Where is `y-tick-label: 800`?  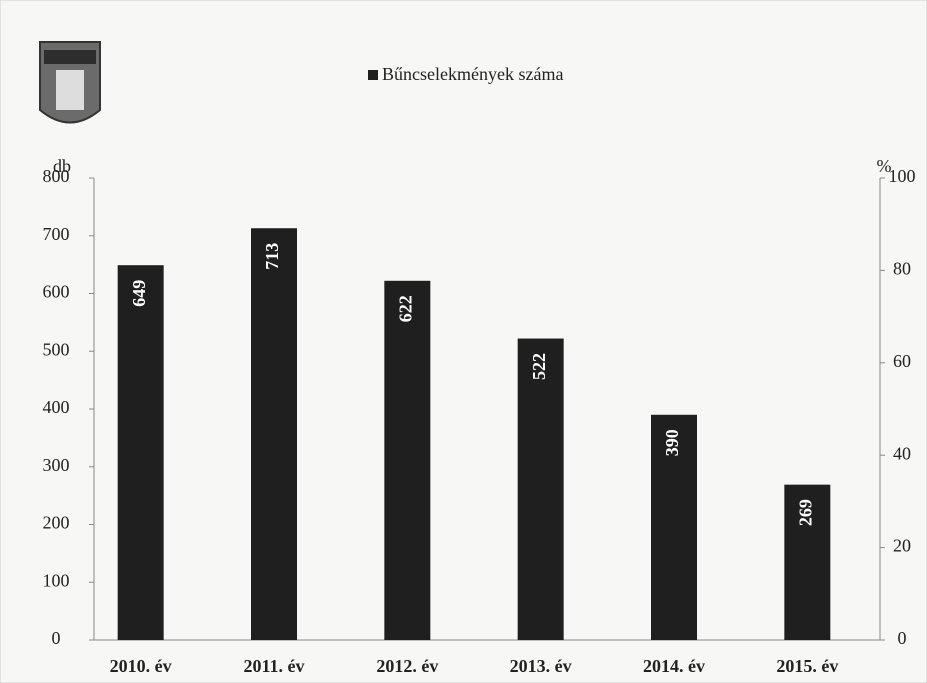 y-tick-label: 800 is located at coordinates (56, 176).